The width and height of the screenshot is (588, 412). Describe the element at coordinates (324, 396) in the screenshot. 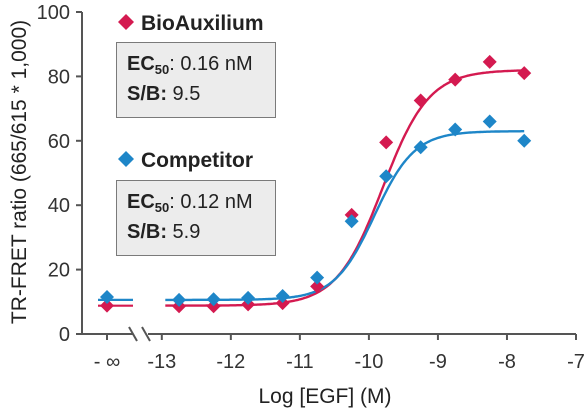

I see `x-axis-title: Log [EGF] (M)` at that location.